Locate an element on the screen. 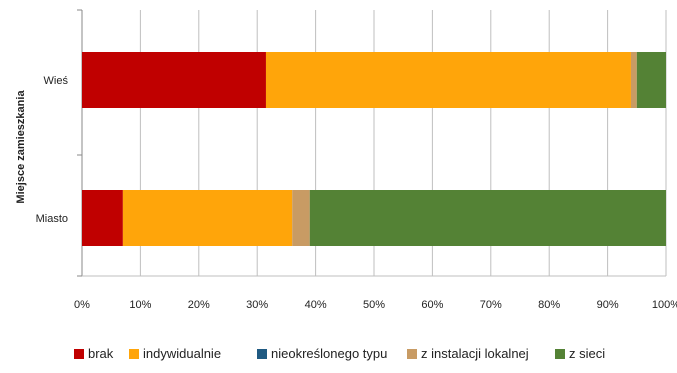 This screenshot has height=373, width=677. category-label: Miasto is located at coordinates (52, 219).